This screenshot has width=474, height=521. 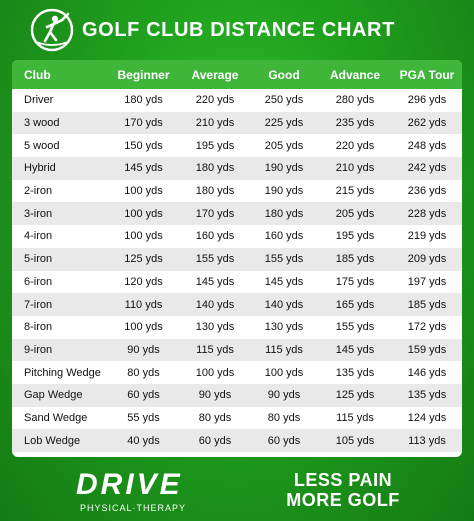 I want to click on column-header-beginner: Beginner, so click(x=143, y=74).